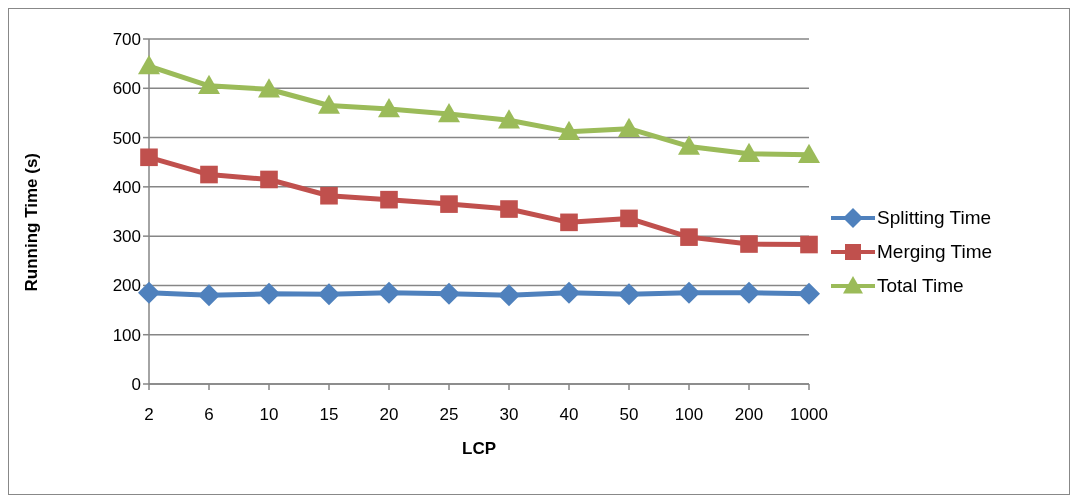 Image resolution: width=1077 pixels, height=502 pixels. Describe the element at coordinates (809, 415) in the screenshot. I see `x-tick-label: 1000` at that location.